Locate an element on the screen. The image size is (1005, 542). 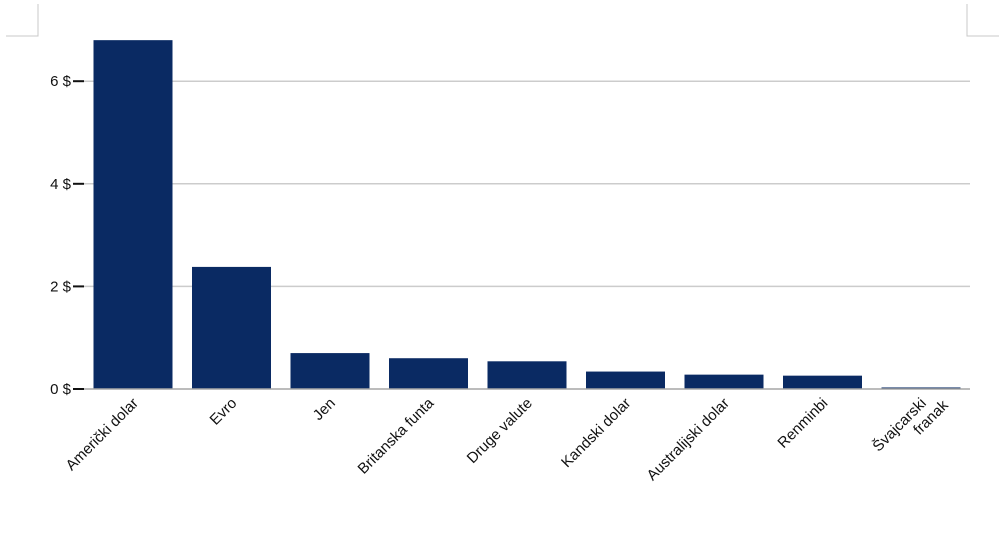
y-tick-label: 2 $ is located at coordinates (61, 286).